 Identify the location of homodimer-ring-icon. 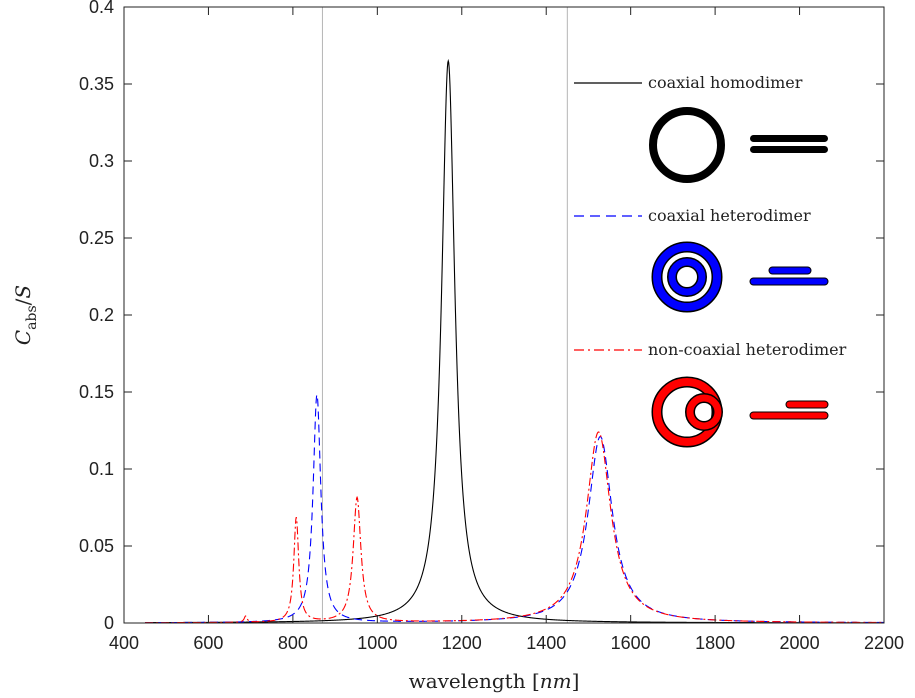
(687, 145).